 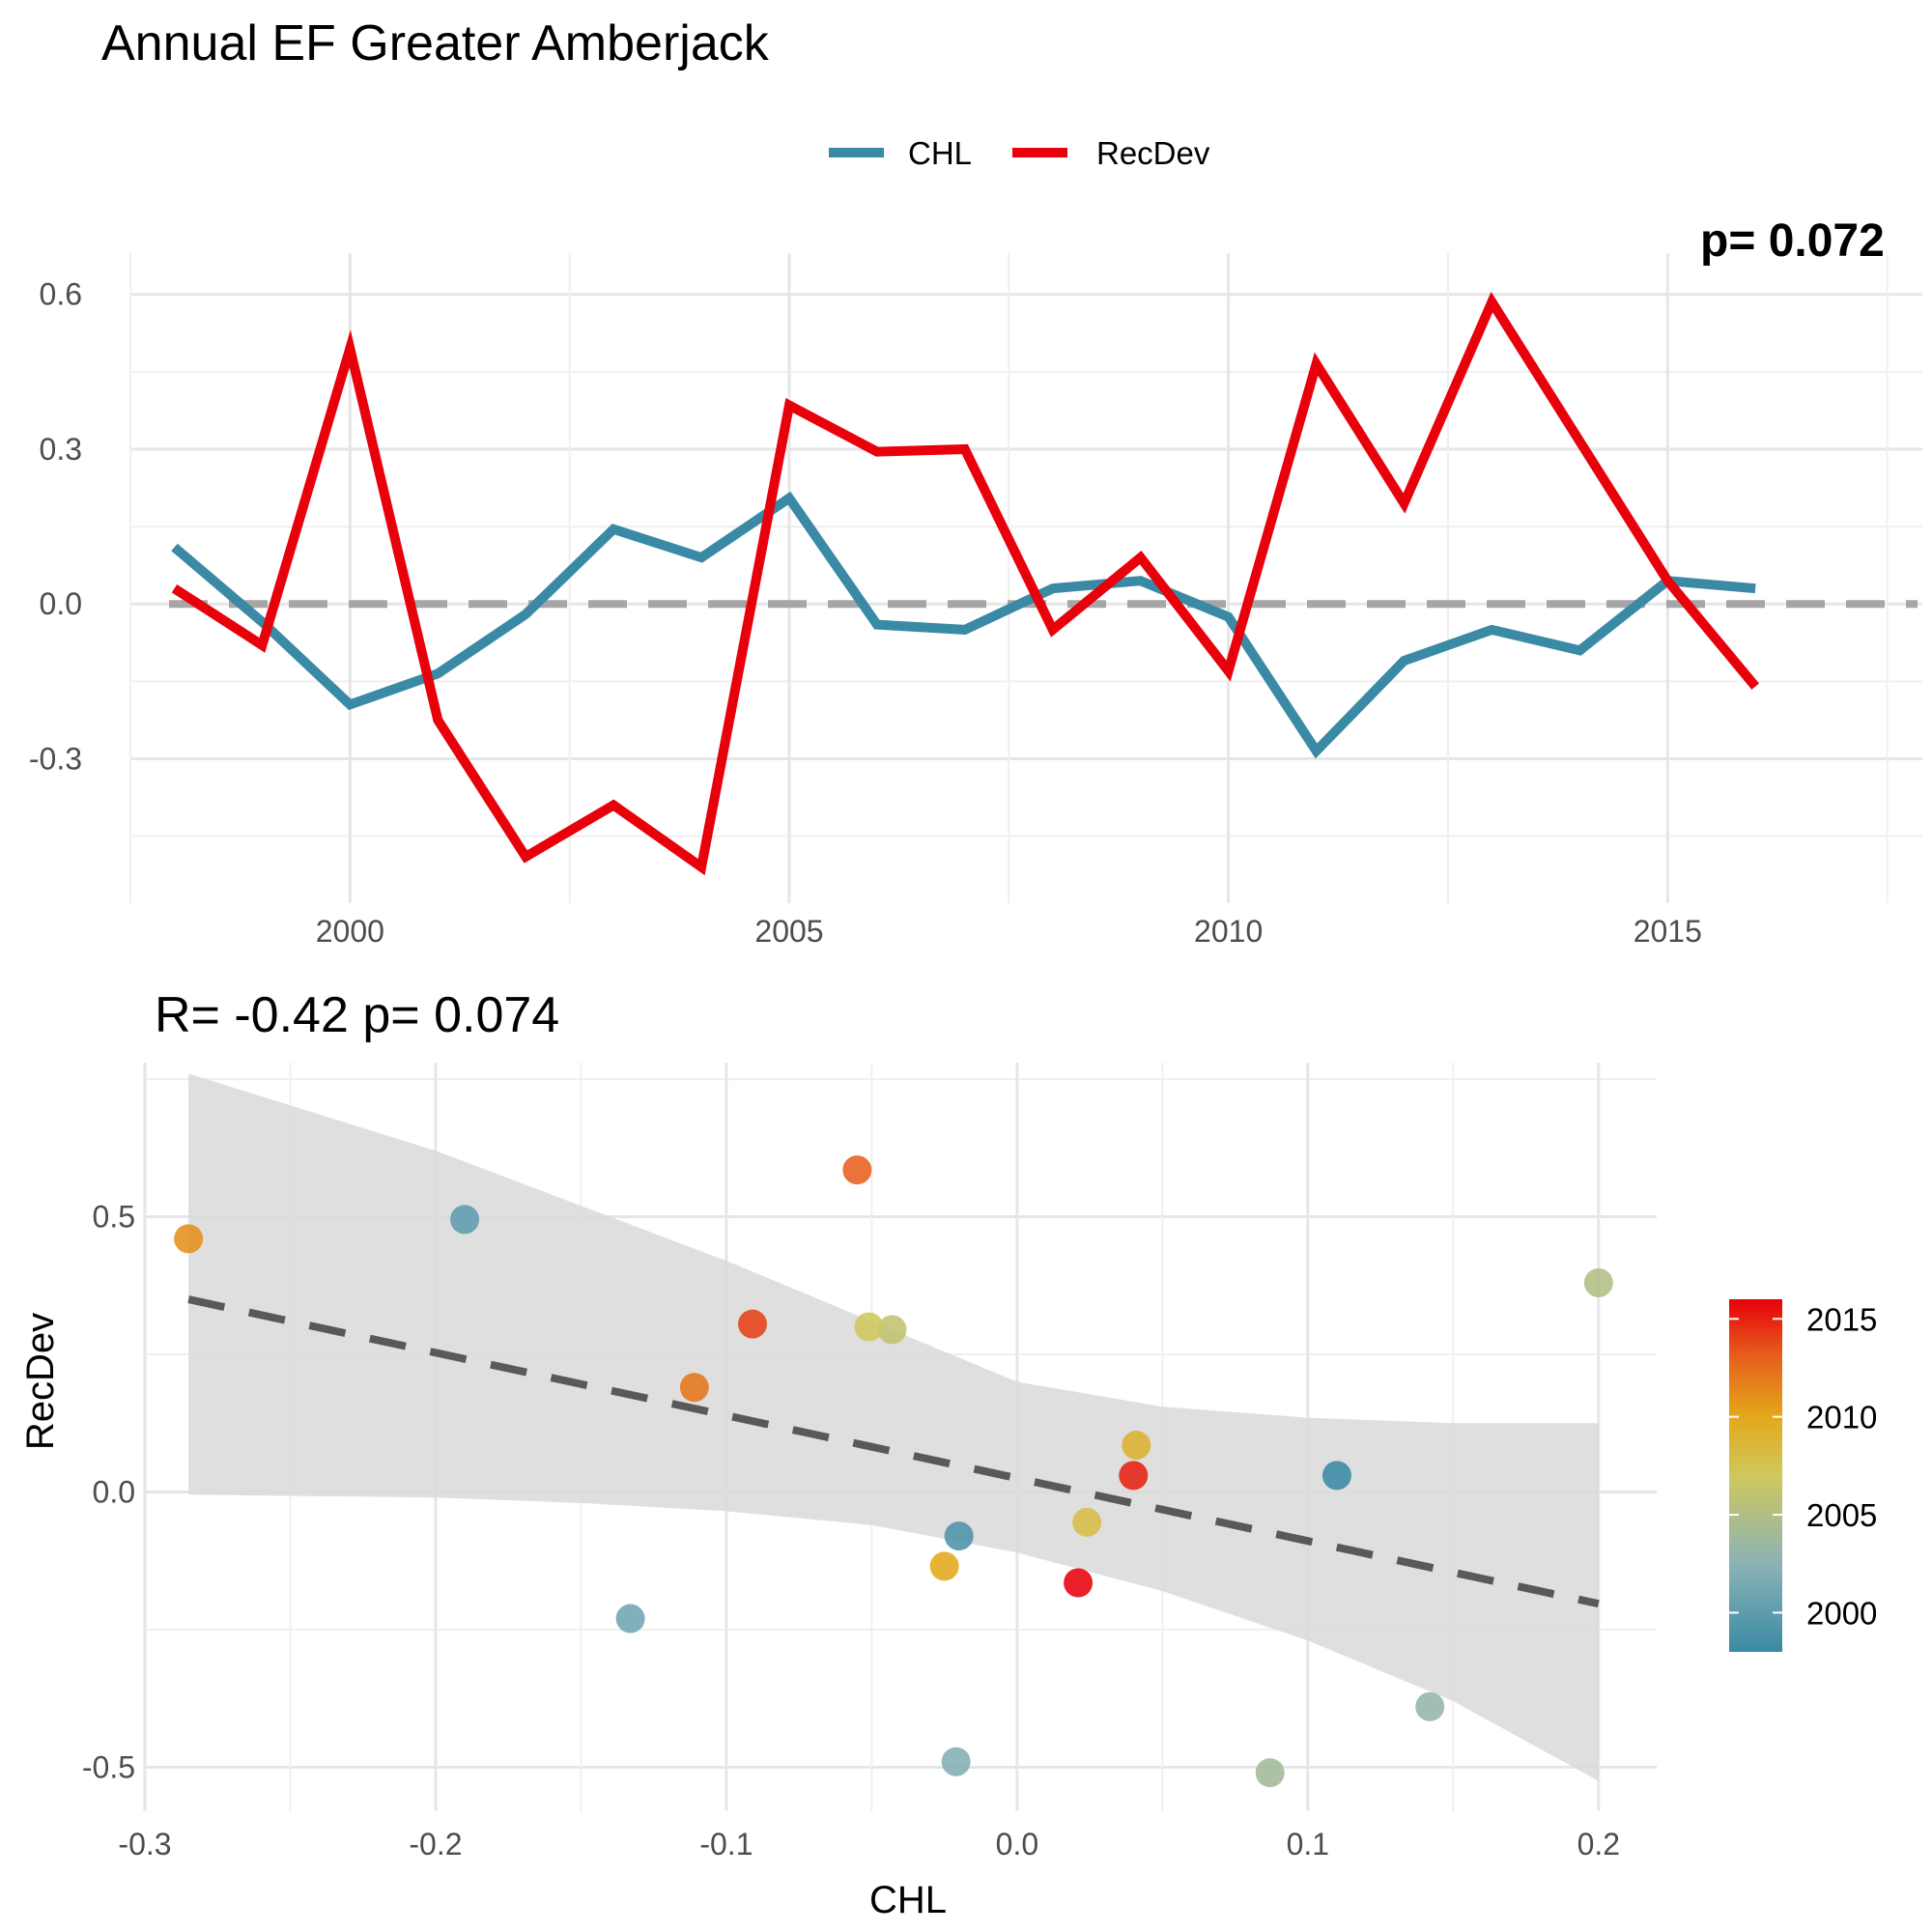 I want to click on line-chart-legend: CHL RecDev, so click(x=1019, y=153).